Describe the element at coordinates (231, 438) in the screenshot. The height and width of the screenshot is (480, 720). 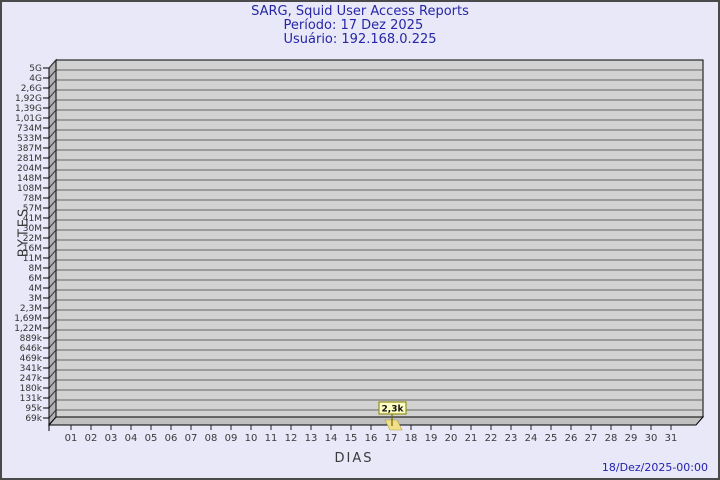
I see `x-tick-label: 09` at that location.